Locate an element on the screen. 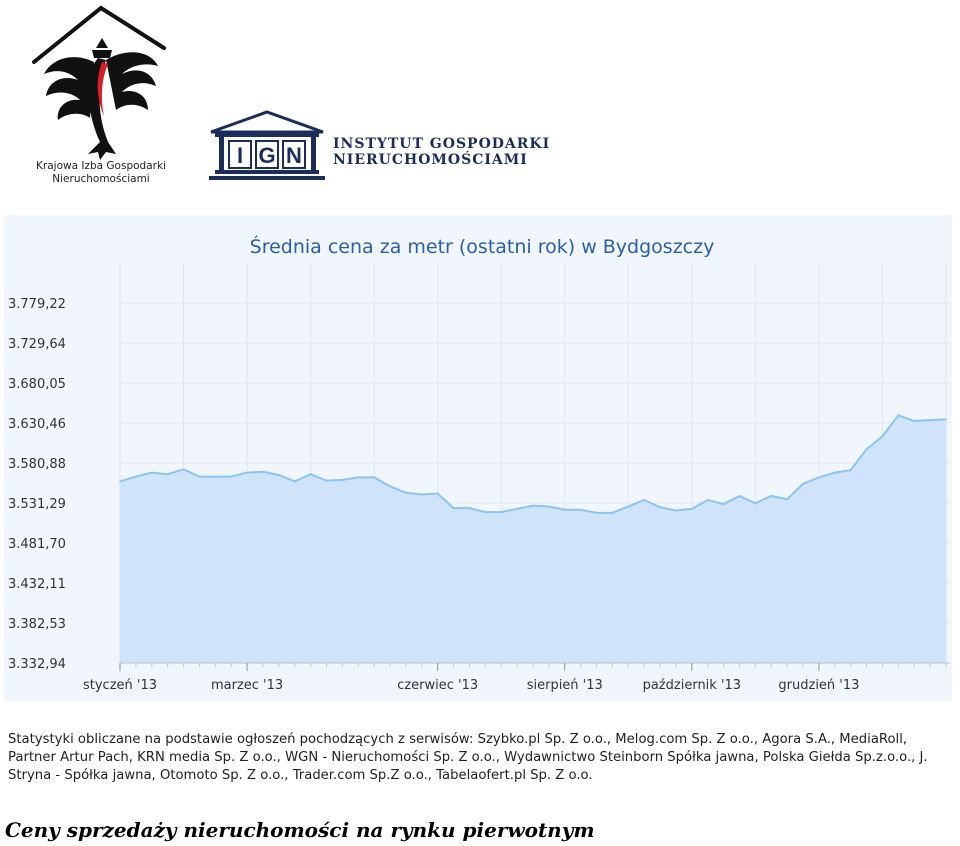  x-tick-label: grudzień '13 is located at coordinates (818, 685).